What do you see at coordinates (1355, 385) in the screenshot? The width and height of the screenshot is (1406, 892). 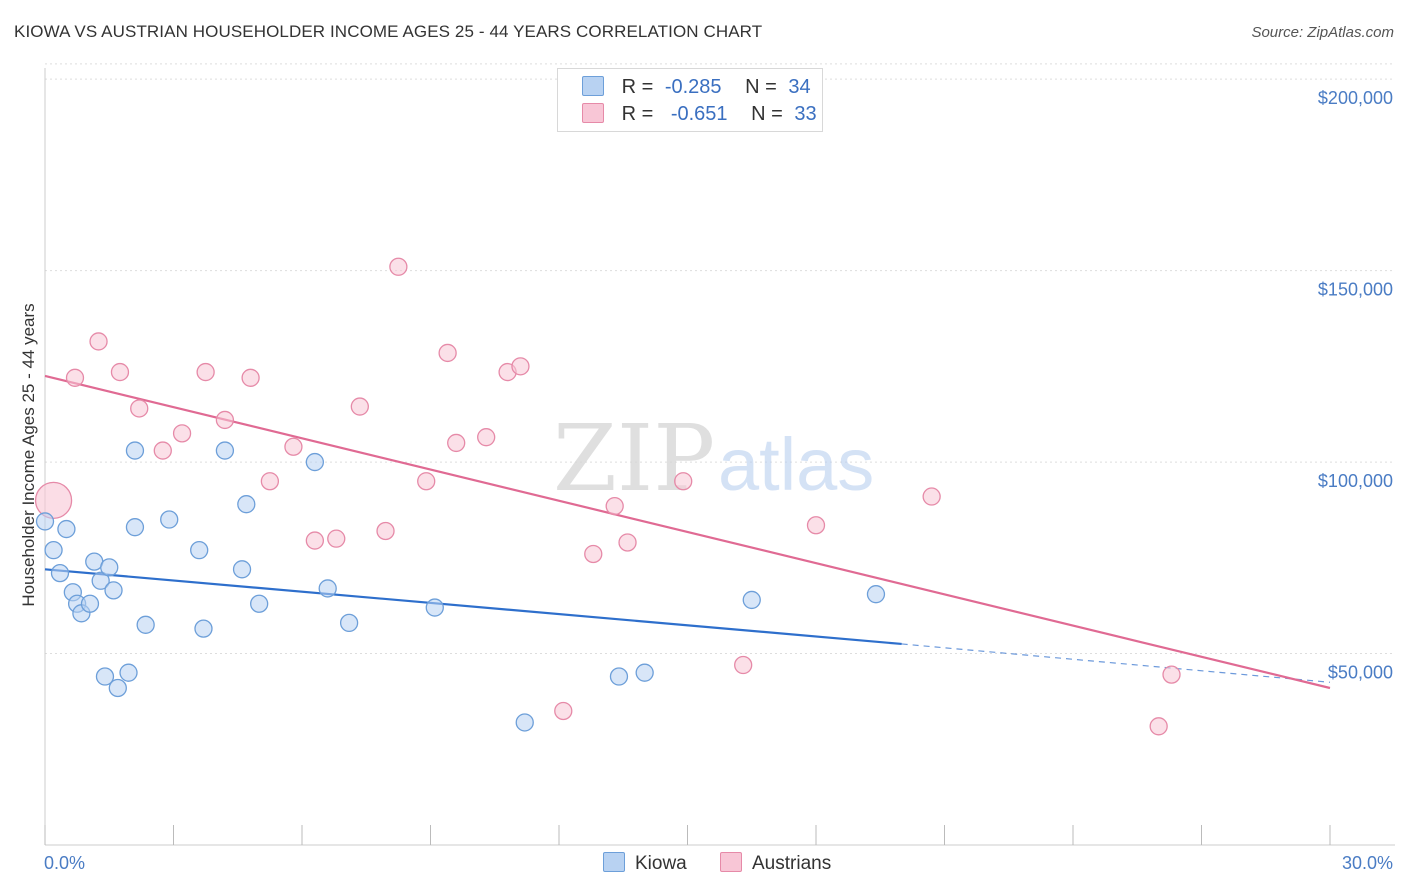 I see `y-tick-labels: $50,000 $100,000 $150,000 $200,000` at bounding box center [1355, 385].